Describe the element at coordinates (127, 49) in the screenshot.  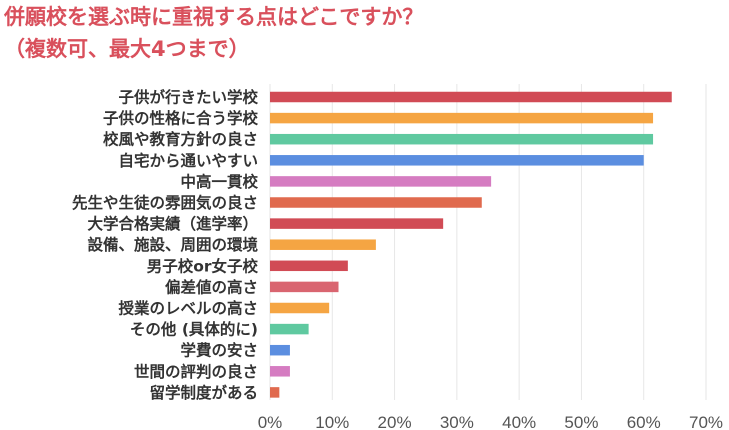
I see `chart-title-line-2: （複数可、最大4つまで）` at that location.